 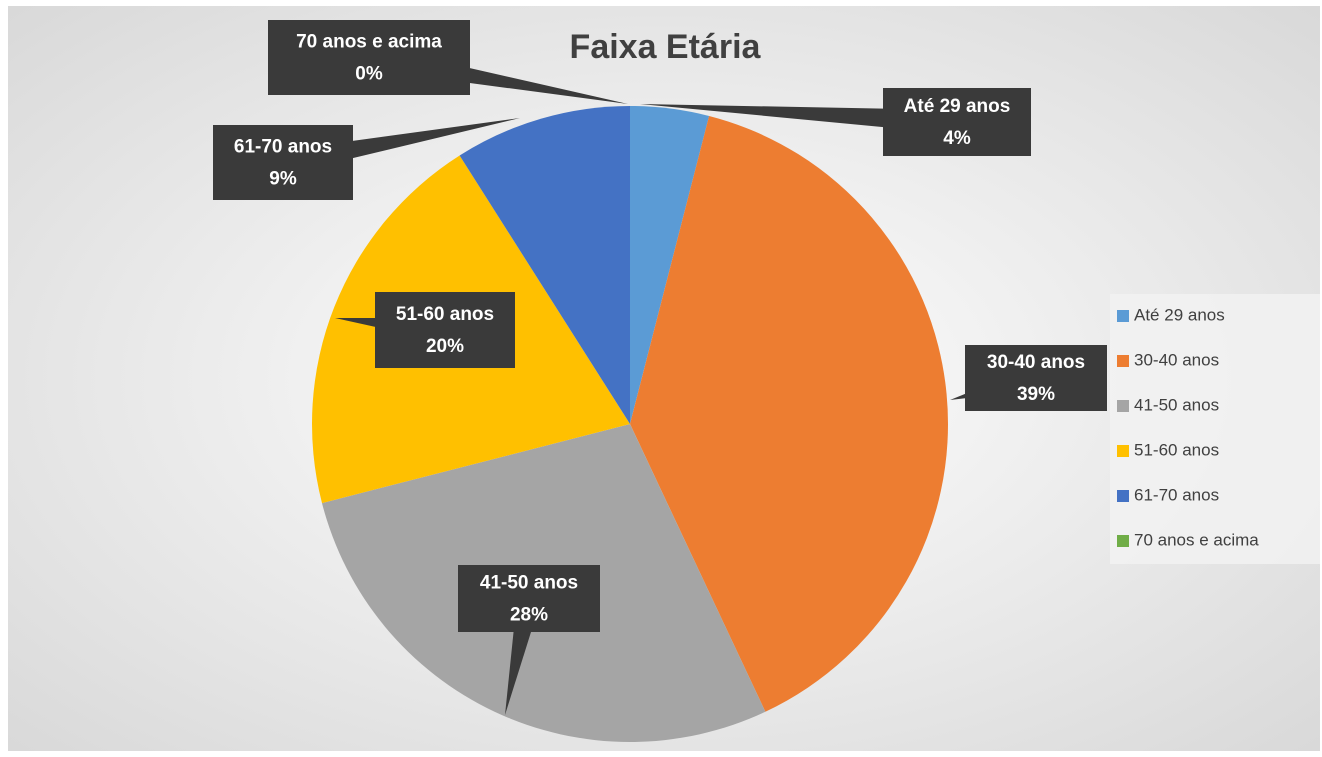 I want to click on legend-label: 61-70 anos, so click(x=1176, y=494).